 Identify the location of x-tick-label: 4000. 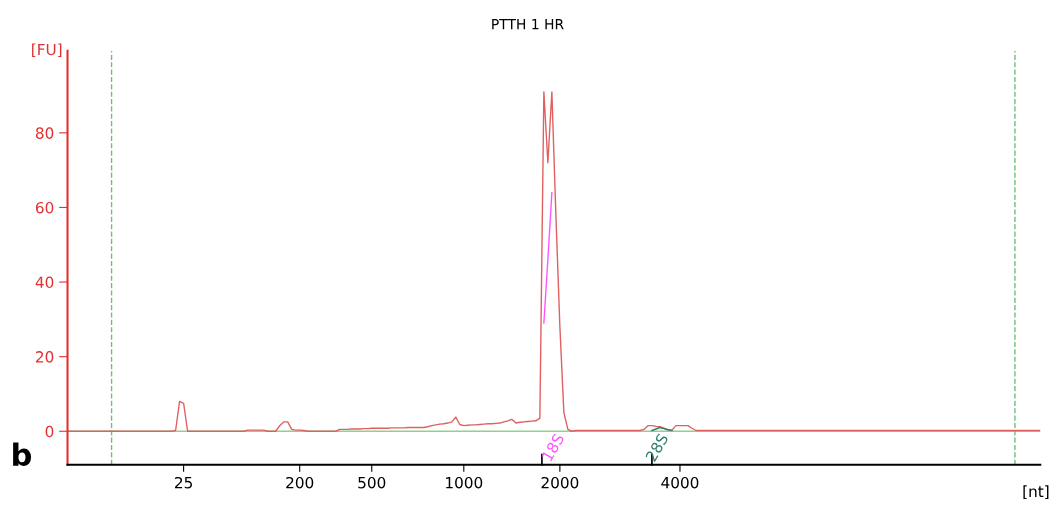
(680, 482).